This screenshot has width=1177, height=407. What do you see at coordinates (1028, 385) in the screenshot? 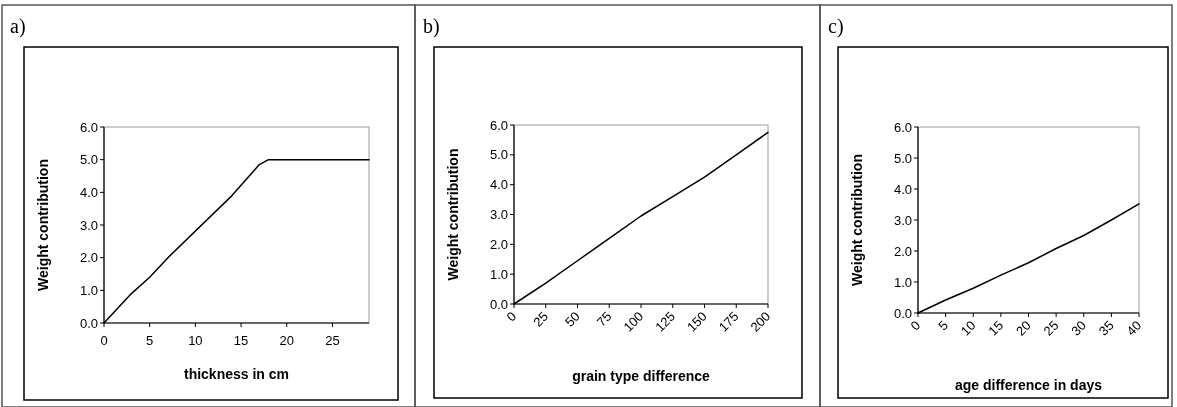
I see `x-axis-title: age difference in days` at bounding box center [1028, 385].